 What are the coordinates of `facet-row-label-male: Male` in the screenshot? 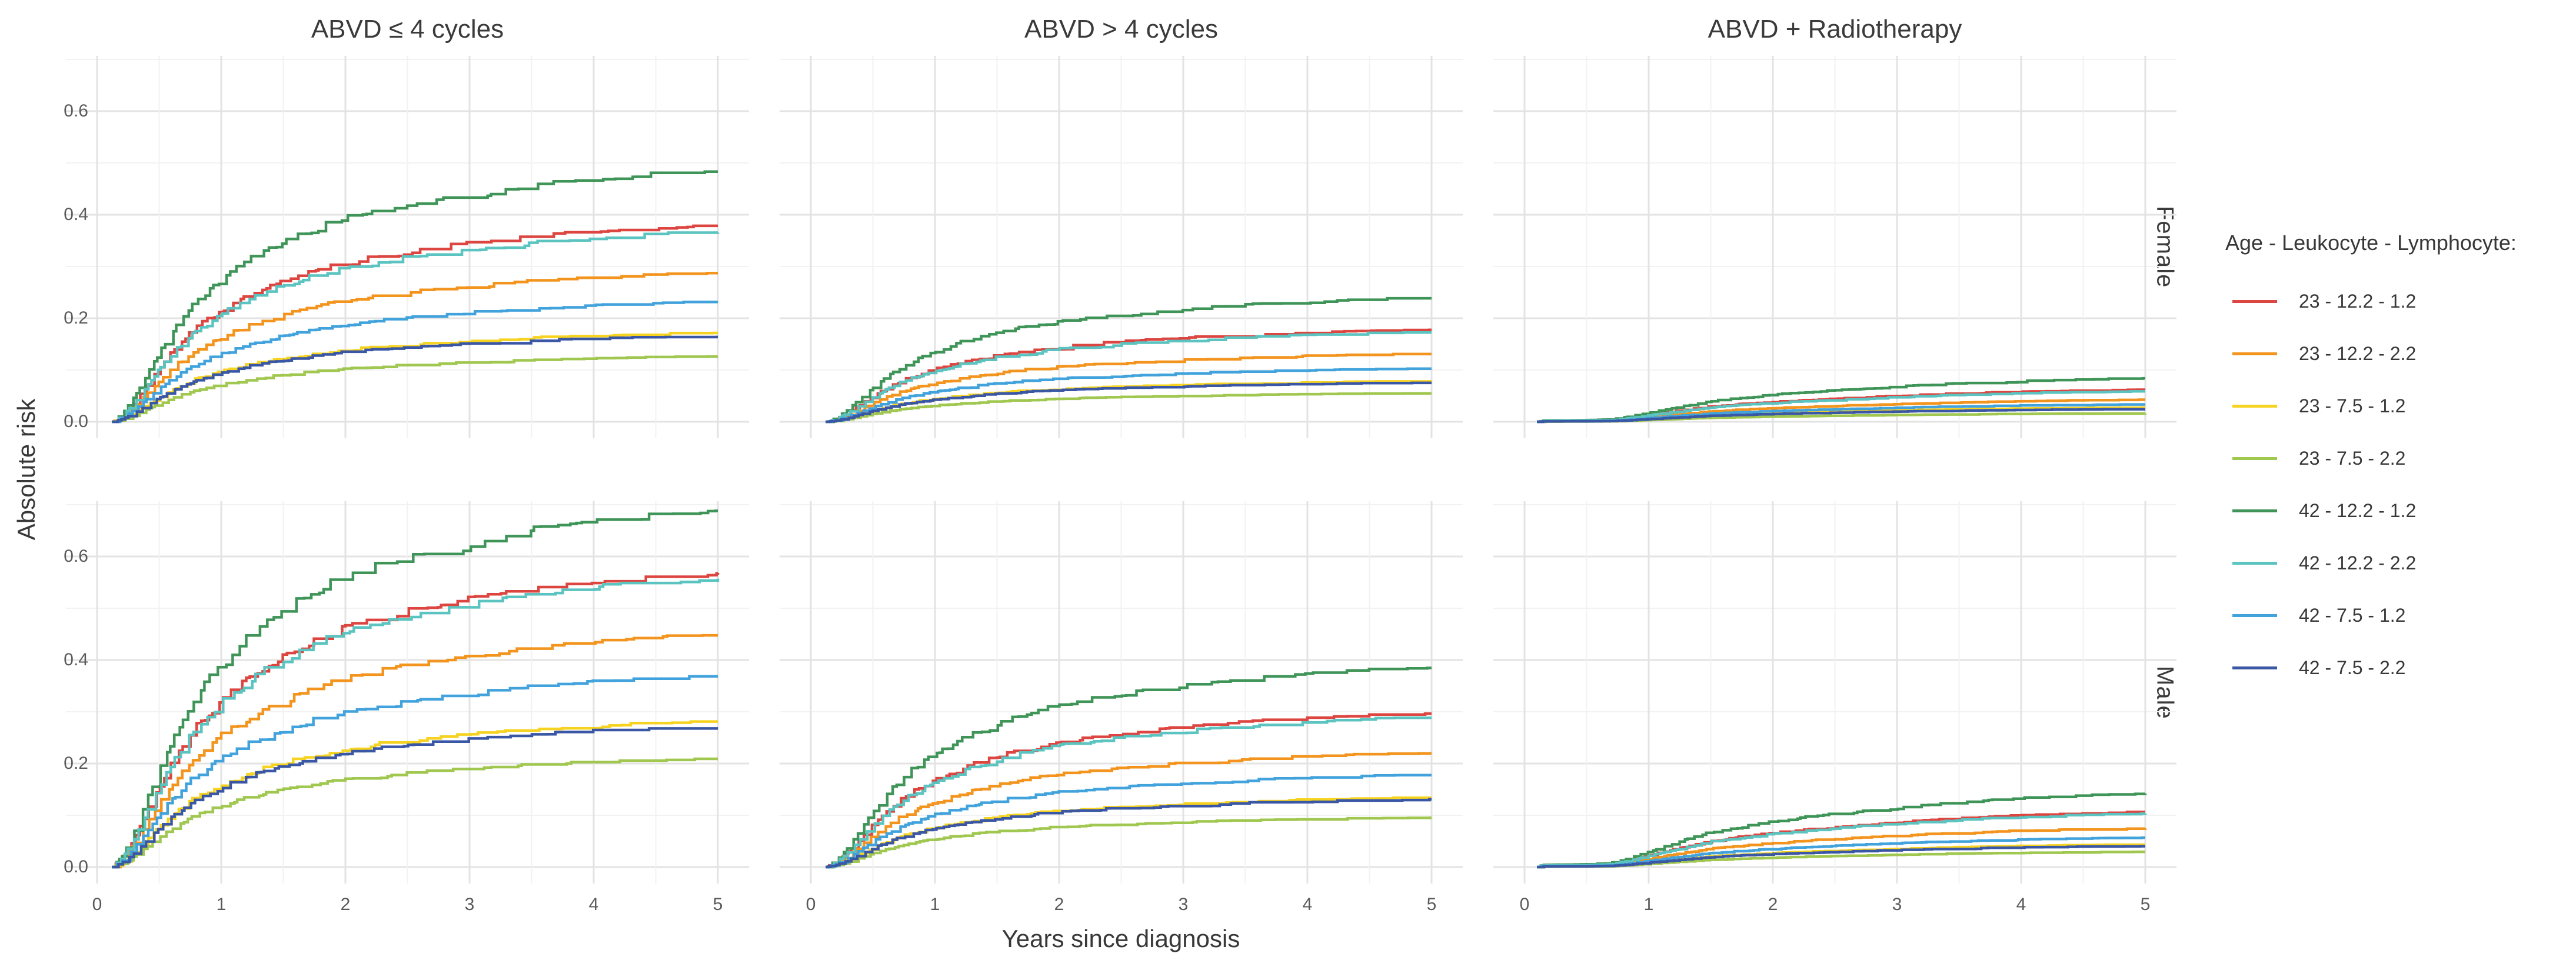 It's located at (2165, 692).